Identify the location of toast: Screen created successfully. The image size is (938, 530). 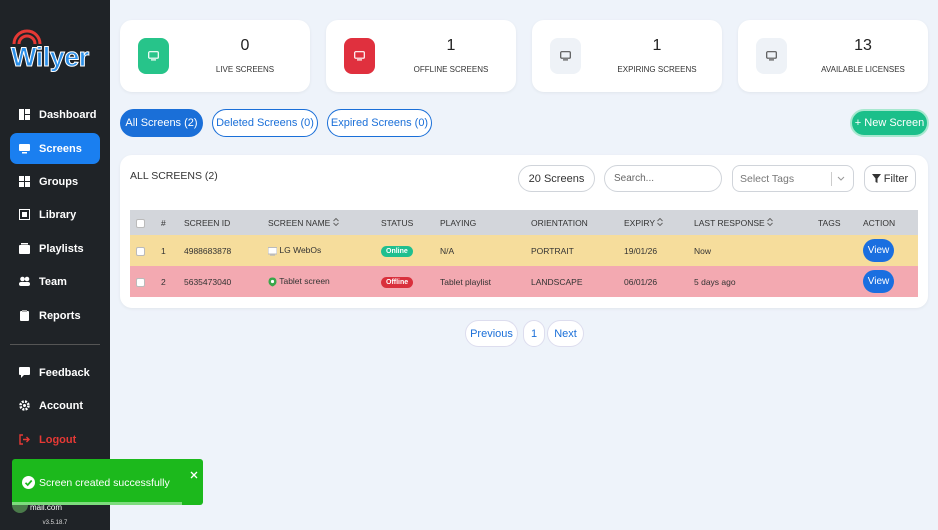
(107, 482).